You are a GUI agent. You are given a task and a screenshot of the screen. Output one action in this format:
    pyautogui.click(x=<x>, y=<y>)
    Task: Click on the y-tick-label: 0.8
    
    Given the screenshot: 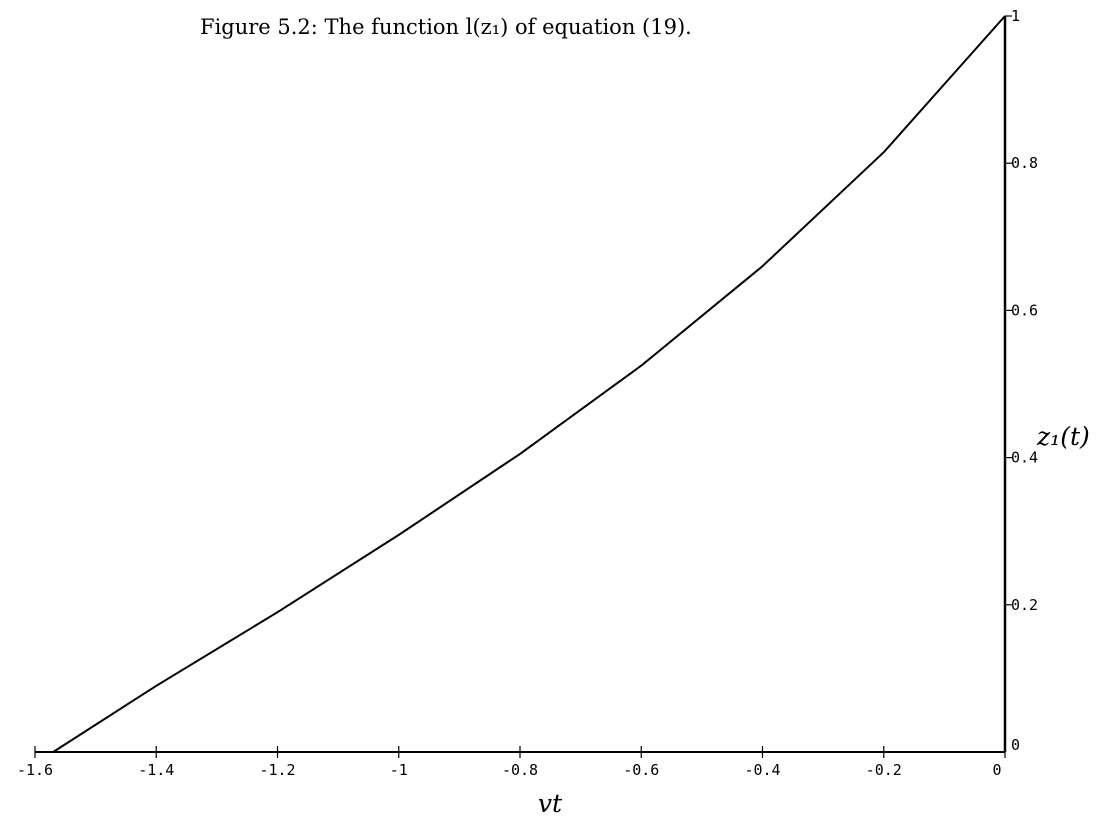 What is the action you would take?
    pyautogui.click(x=1024, y=163)
    